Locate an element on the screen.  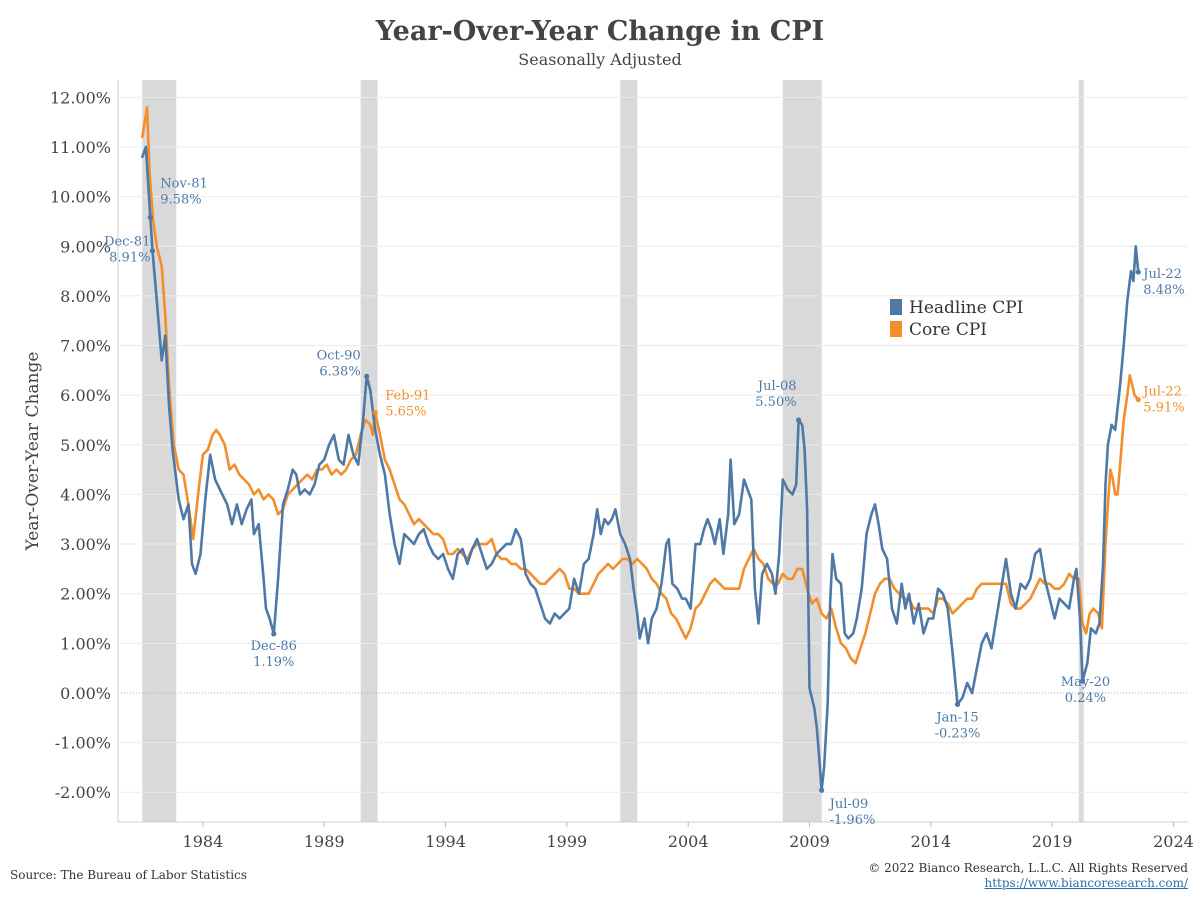
legend-swatch-headline is located at coordinates (896, 307).